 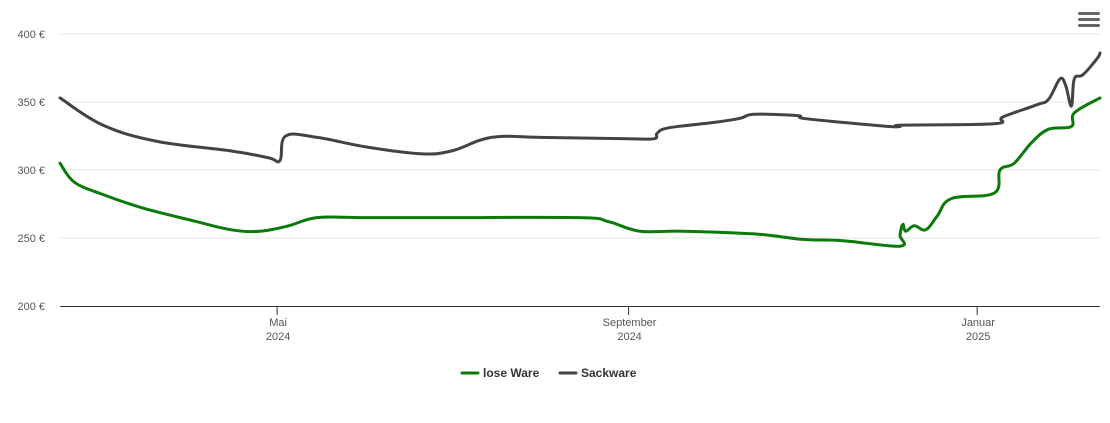 I want to click on legend: lose Ware Sackware, so click(x=548, y=373).